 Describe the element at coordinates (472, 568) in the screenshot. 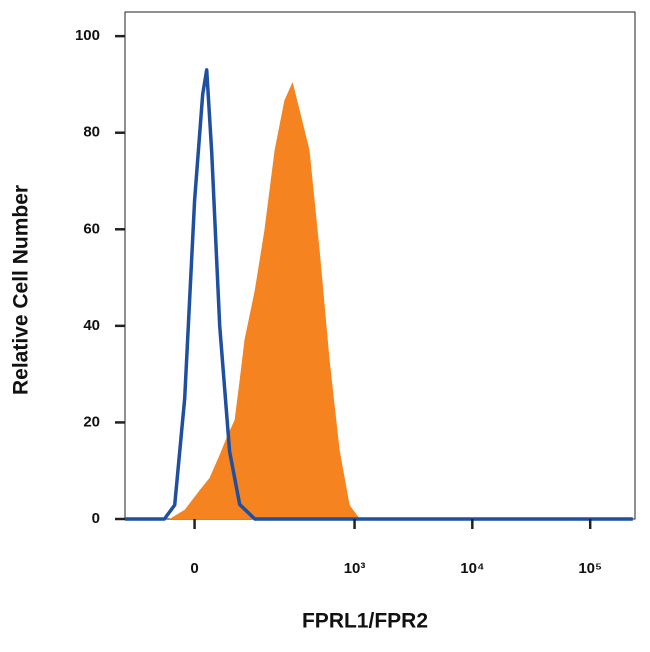

I see `x-tick-label: 10⁴` at that location.